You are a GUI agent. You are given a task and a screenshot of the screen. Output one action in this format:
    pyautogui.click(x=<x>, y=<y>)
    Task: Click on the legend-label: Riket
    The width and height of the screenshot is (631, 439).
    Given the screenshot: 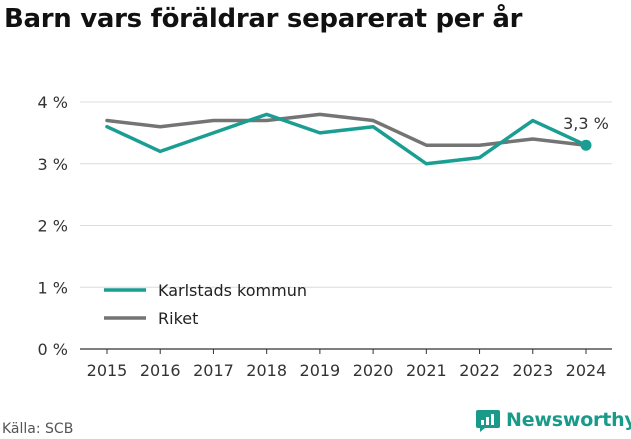 What is the action you would take?
    pyautogui.click(x=178, y=318)
    